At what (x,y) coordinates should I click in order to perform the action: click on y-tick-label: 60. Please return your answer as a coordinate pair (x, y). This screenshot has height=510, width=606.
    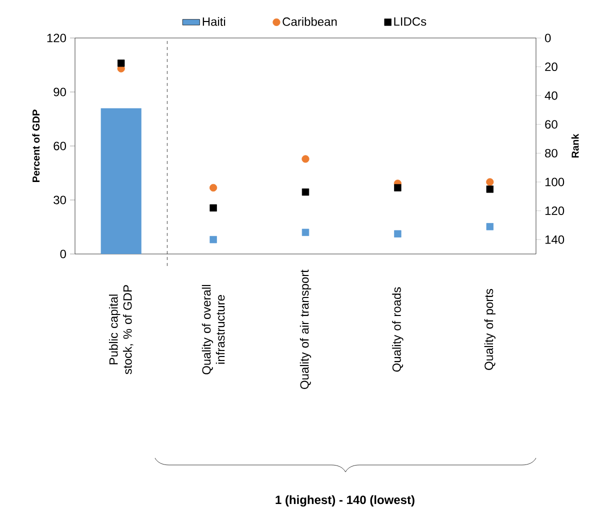
    Looking at the image, I should click on (60, 146).